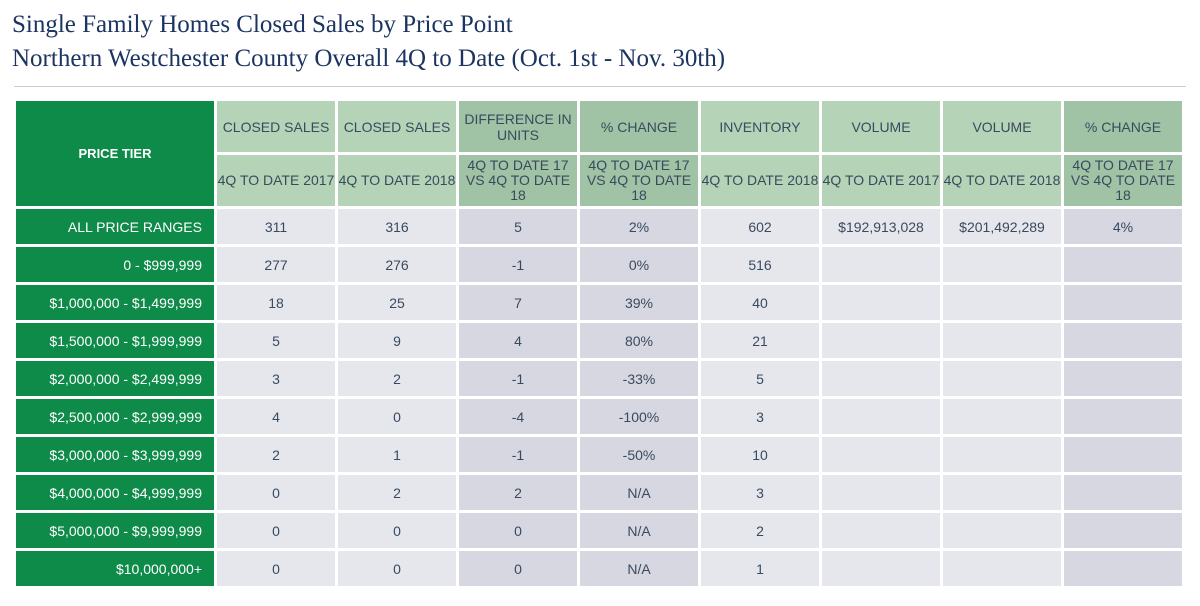 This screenshot has width=1200, height=606. What do you see at coordinates (881, 226) in the screenshot?
I see `table-cell: $192,913,028` at bounding box center [881, 226].